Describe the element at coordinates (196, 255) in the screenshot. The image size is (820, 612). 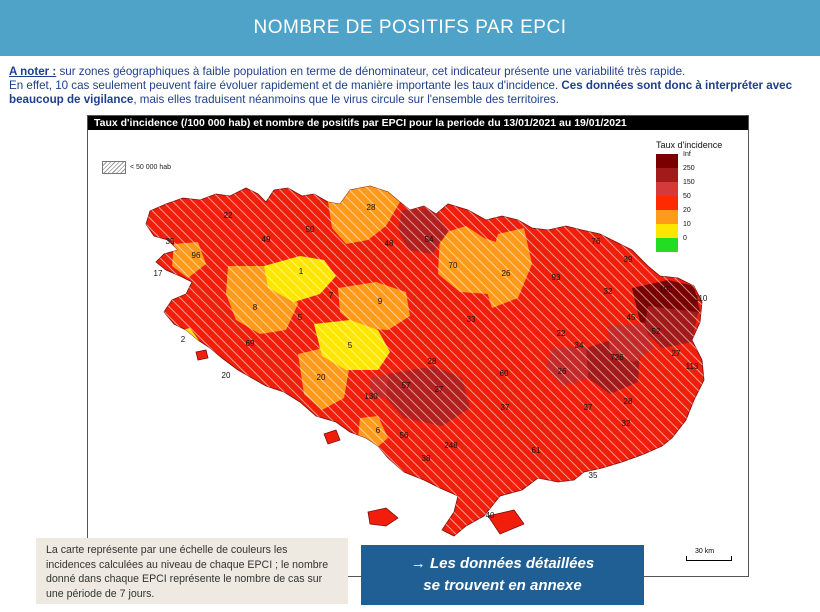
I see `epci-case-count: 96` at that location.